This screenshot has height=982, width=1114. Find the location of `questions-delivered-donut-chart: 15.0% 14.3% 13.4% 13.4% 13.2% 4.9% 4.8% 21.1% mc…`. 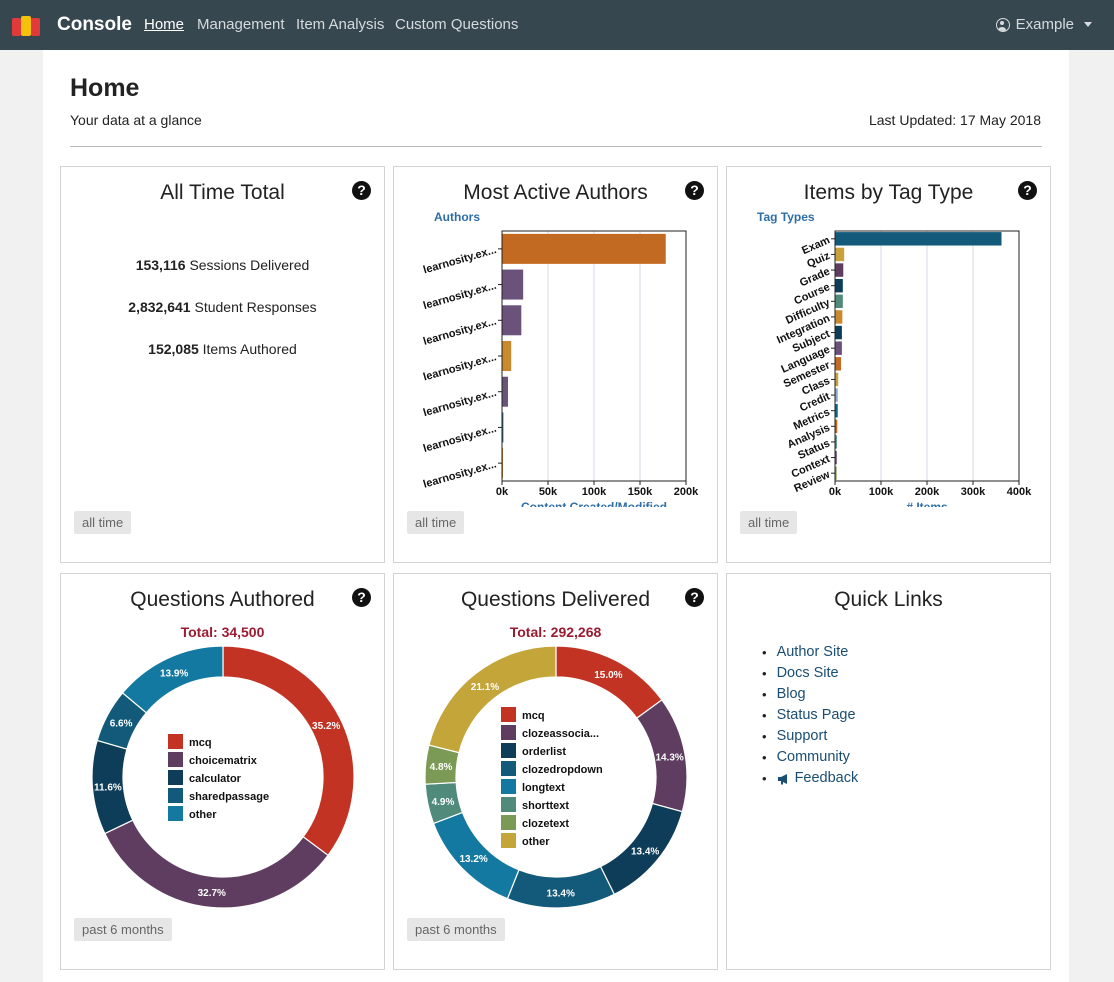

questions-delivered-donut-chart: 15.0% 14.3% 13.4% 13.4% 13.2% 4.9% 4.8% 21.1% mc… is located at coordinates (556, 777).